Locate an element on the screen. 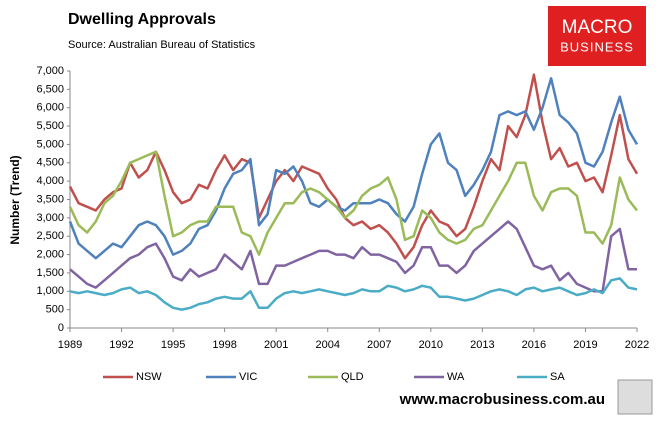 The image size is (660, 422). y-tick-label: 4,500 is located at coordinates (50, 163).